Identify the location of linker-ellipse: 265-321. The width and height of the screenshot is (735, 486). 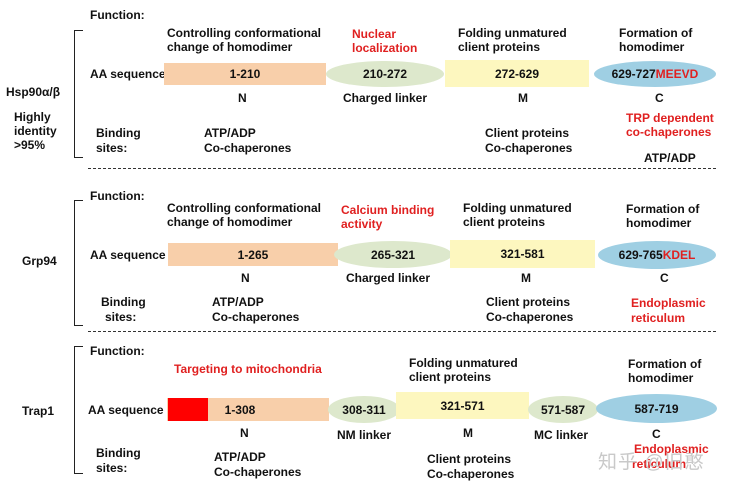
(393, 254).